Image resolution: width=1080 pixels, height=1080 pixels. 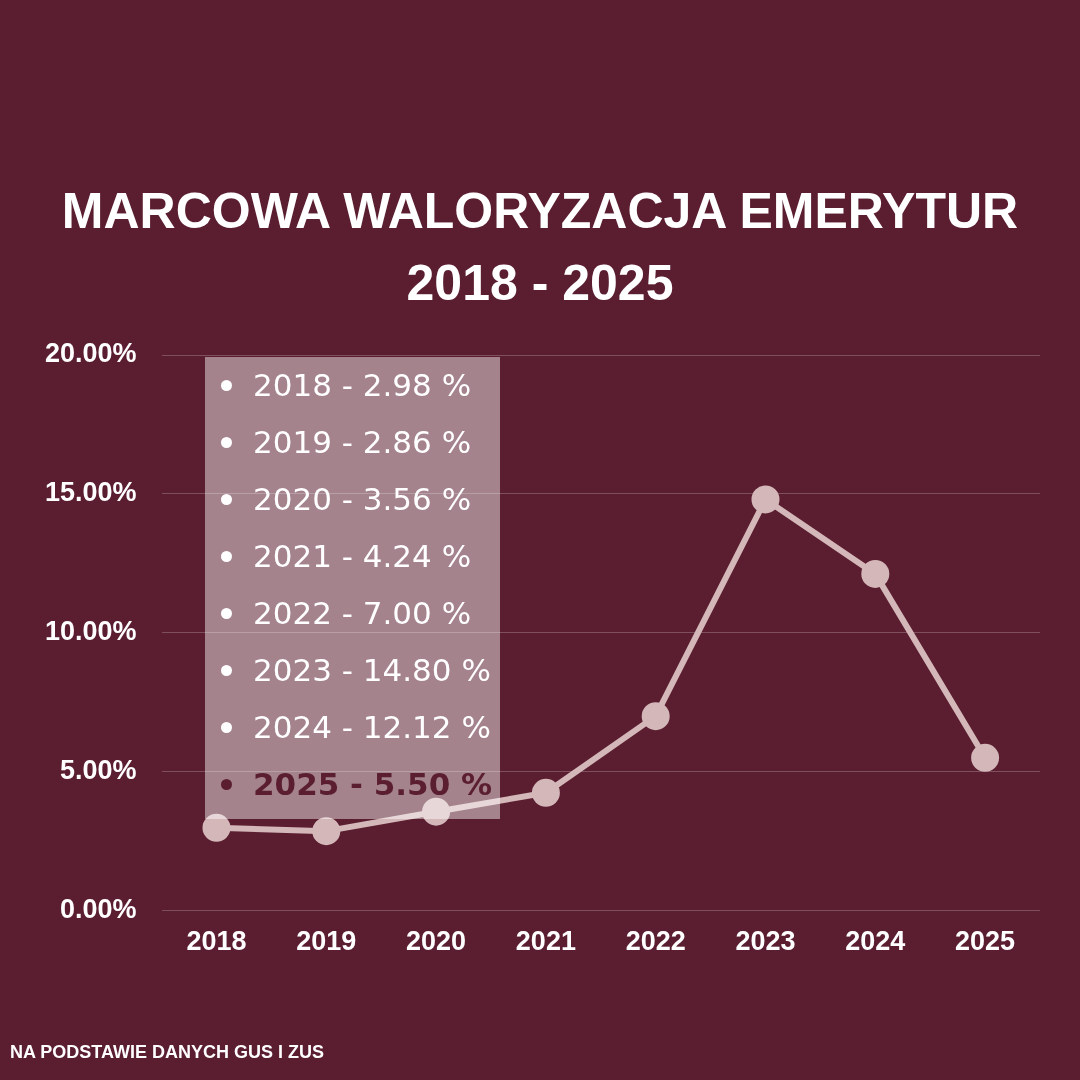 What do you see at coordinates (436, 941) in the screenshot?
I see `x-tick-label: 2020` at bounding box center [436, 941].